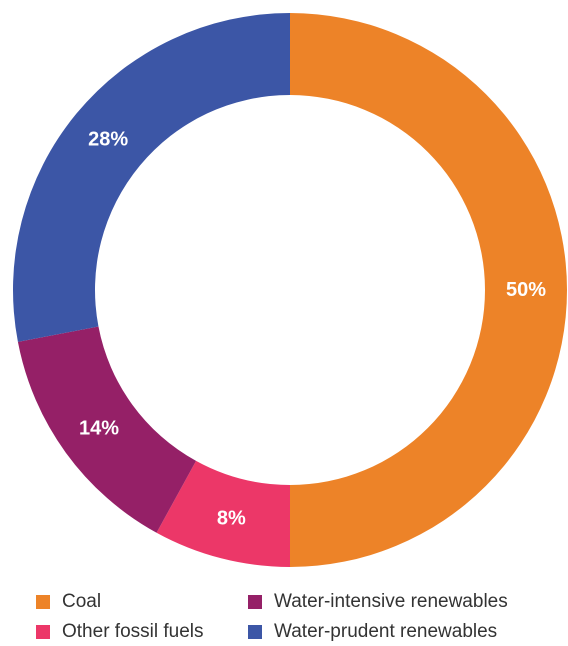  What do you see at coordinates (391, 601) in the screenshot?
I see `legend-label-water-intensive-renewables: Water-intensive renewables` at bounding box center [391, 601].